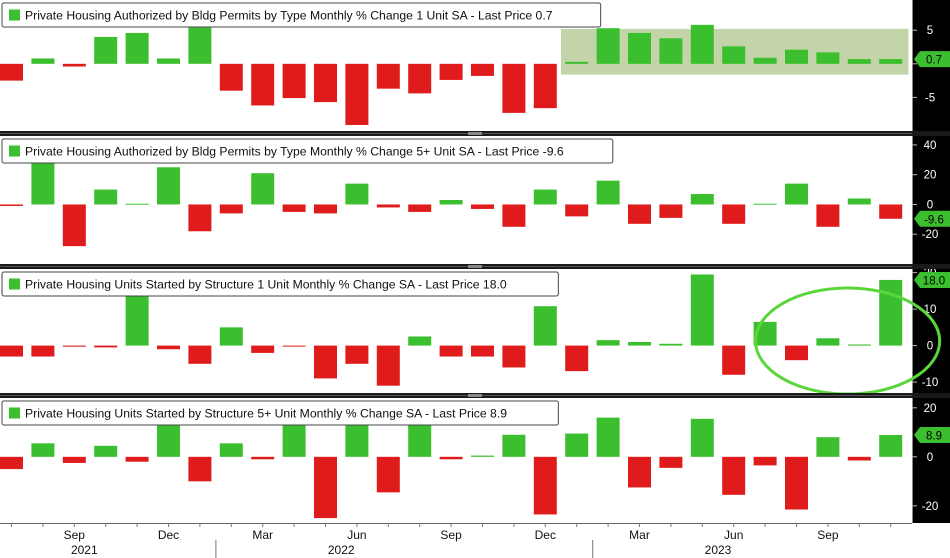 This screenshot has height=558, width=950. Describe the element at coordinates (545, 535) in the screenshot. I see `x-tick-label: Dec` at that location.